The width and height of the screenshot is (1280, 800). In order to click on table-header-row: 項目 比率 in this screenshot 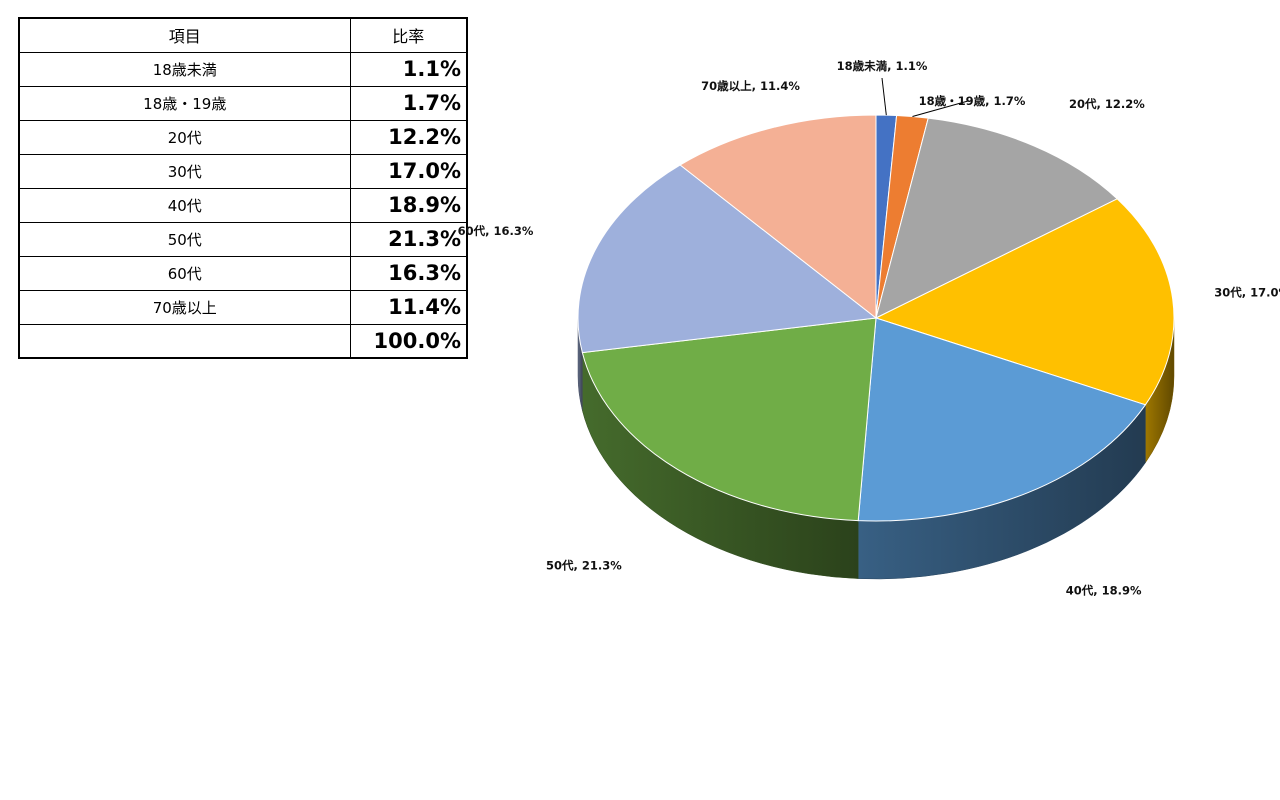, I will do `click(243, 35)`.